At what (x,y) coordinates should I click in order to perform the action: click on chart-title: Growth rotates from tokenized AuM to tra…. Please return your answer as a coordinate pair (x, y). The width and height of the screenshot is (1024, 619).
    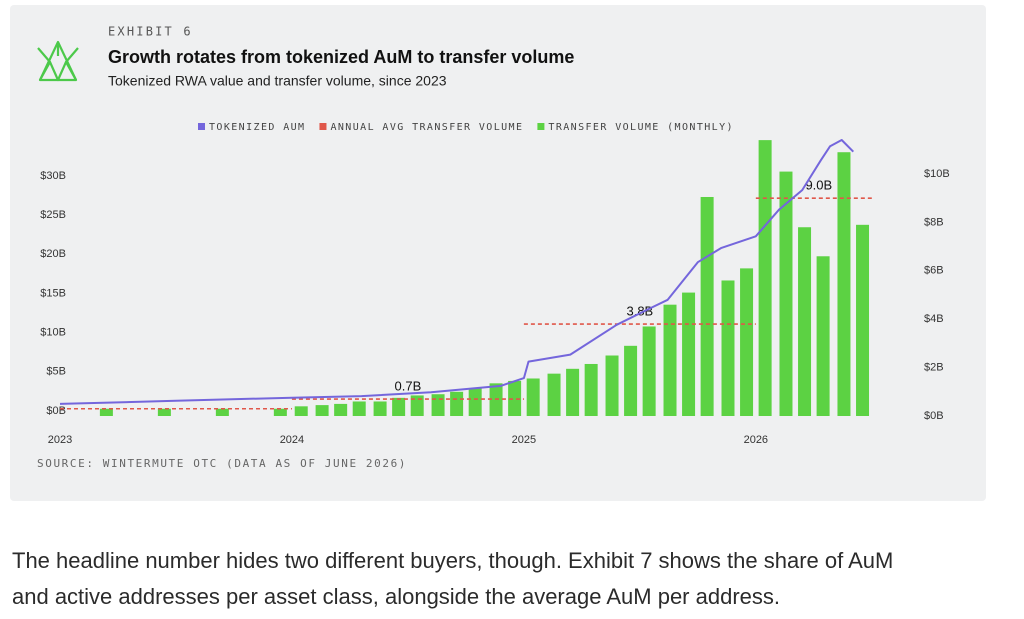
    Looking at the image, I should click on (341, 57).